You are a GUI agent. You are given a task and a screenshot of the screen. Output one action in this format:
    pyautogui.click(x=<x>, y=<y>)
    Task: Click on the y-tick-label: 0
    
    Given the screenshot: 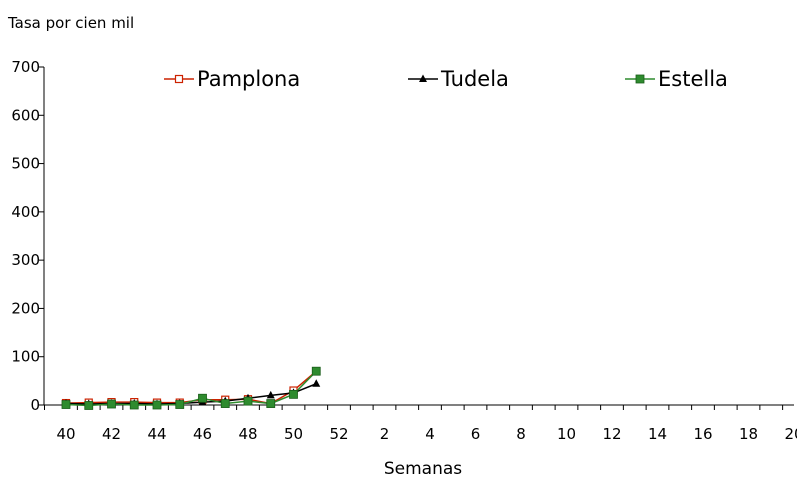 What is the action you would take?
    pyautogui.click(x=35, y=405)
    